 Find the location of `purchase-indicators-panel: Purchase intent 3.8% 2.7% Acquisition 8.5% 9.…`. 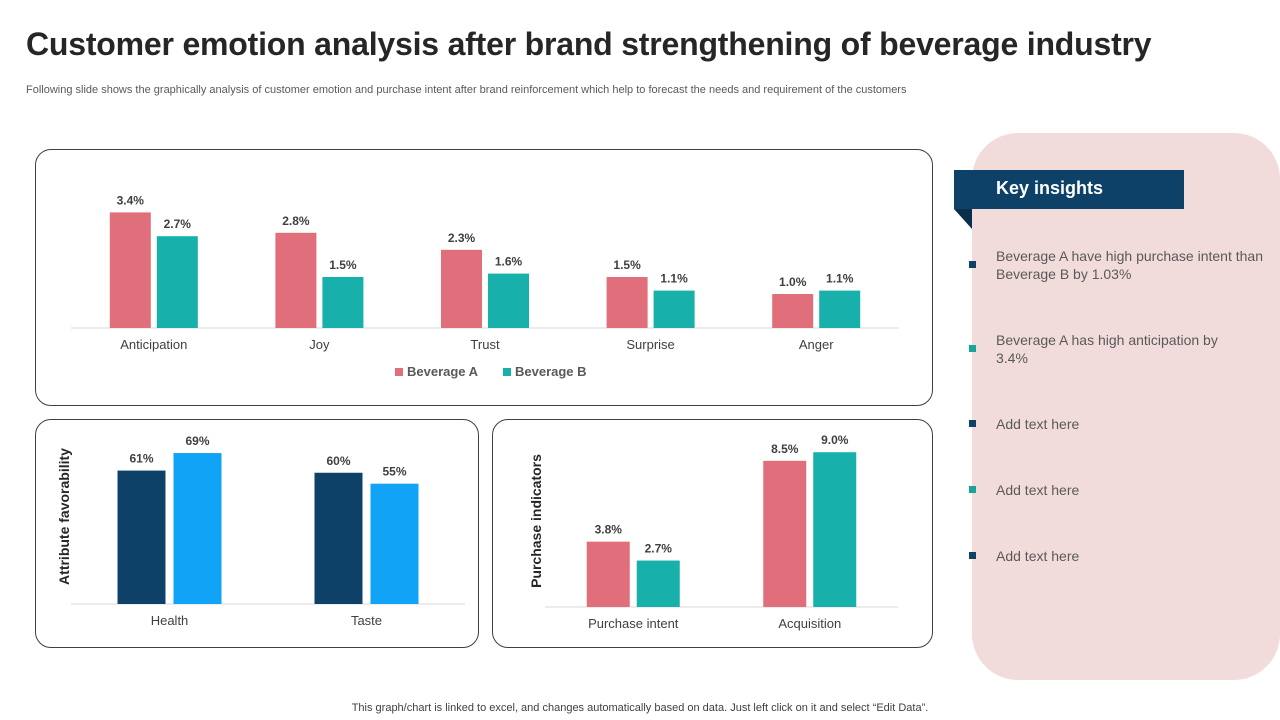

purchase-indicators-panel: Purchase intent 3.8% 2.7% Acquisition 8.5% 9.… is located at coordinates (712, 533).